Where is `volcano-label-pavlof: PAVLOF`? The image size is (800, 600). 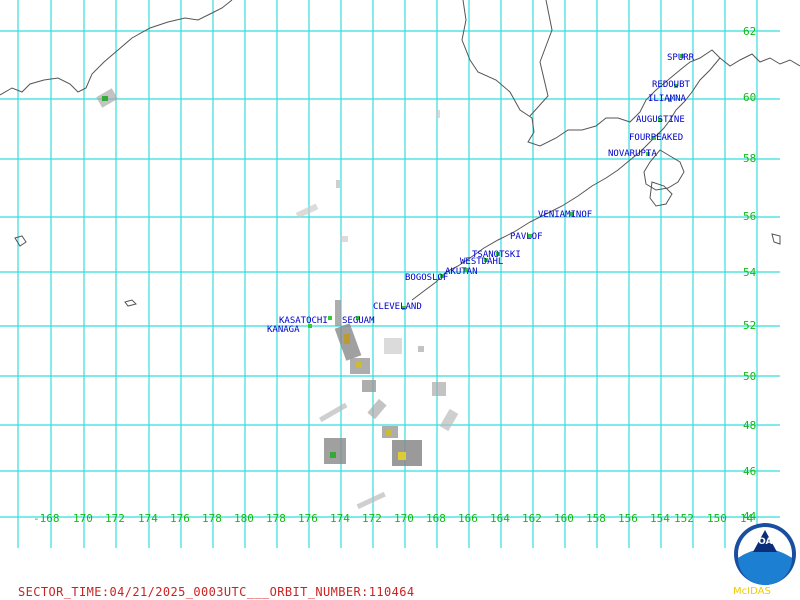 volcano-label-pavlof: PAVLOF is located at coordinates (526, 237).